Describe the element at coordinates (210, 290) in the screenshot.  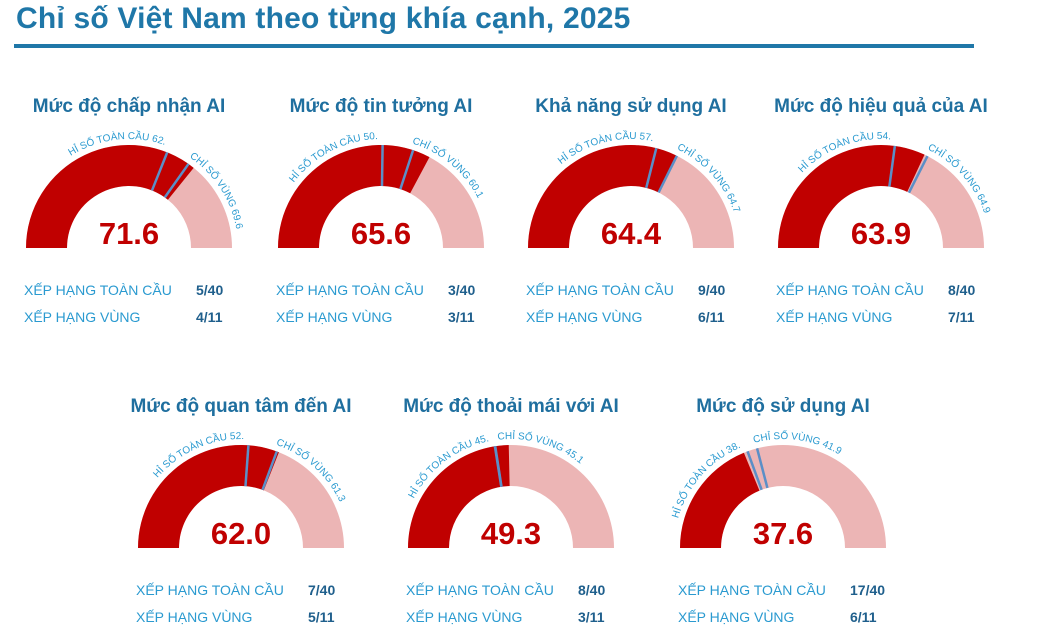
I see `rank-value: 5/40` at that location.